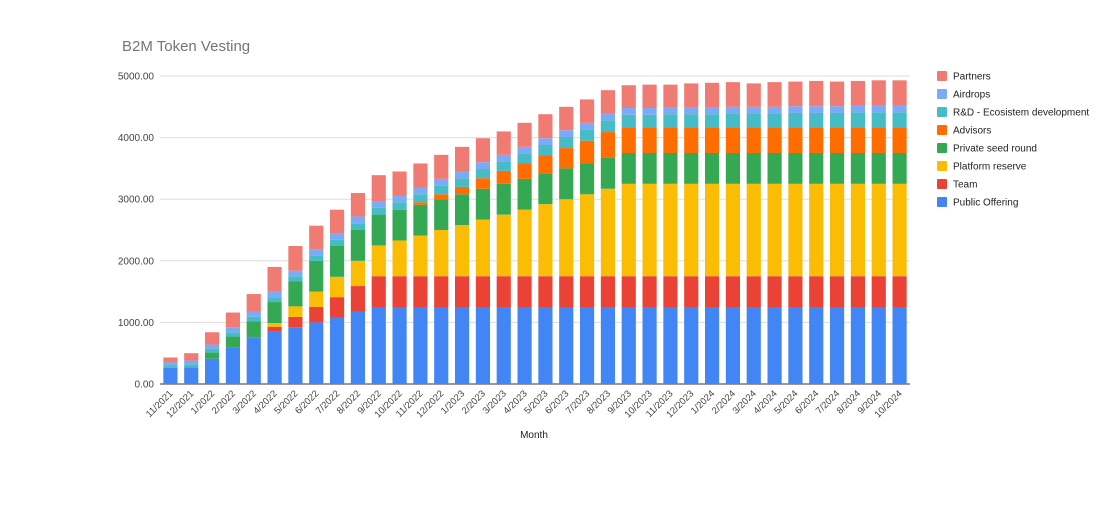  What do you see at coordinates (985, 203) in the screenshot?
I see `legend-label: Public Offering` at bounding box center [985, 203].